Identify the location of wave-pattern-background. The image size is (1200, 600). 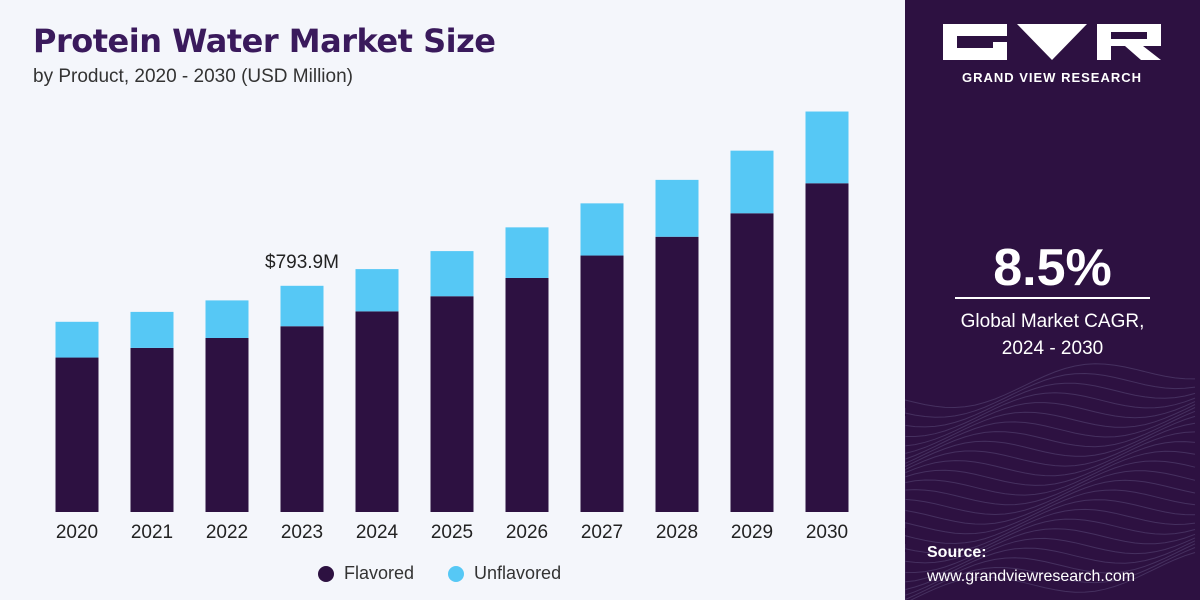
(1050, 481).